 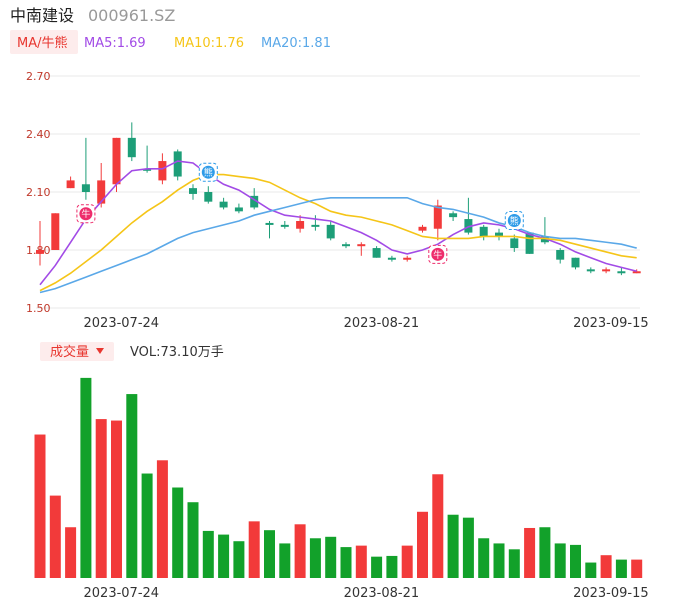 I want to click on price-y-tick-label: 2.70, so click(x=38, y=76).